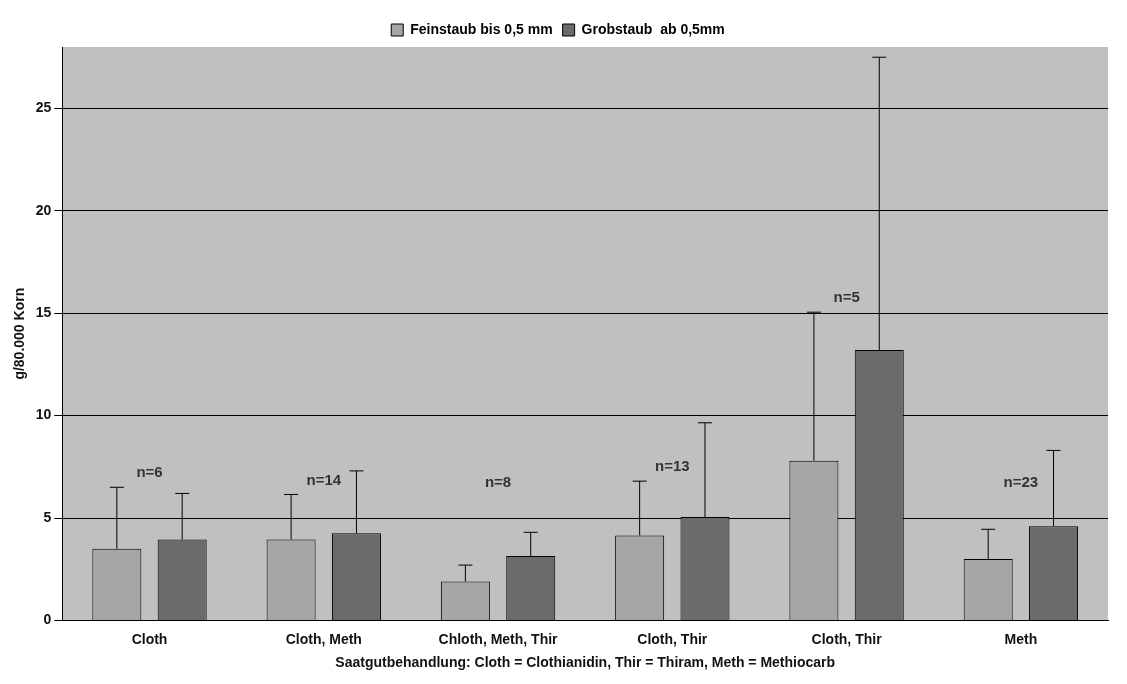 The height and width of the screenshot is (684, 1127). I want to click on legend-label: Grobstaub ab 0,5mm, so click(653, 28).